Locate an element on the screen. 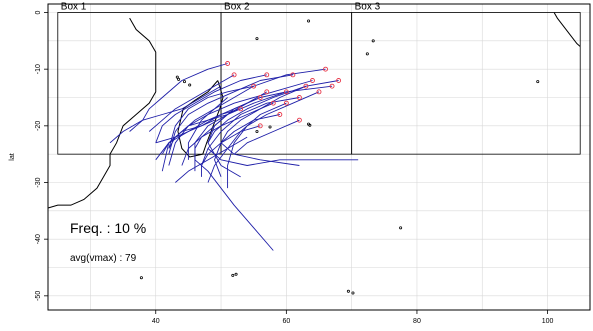 The image size is (593, 331). y-tick-label-0: 0 is located at coordinates (38, 12).